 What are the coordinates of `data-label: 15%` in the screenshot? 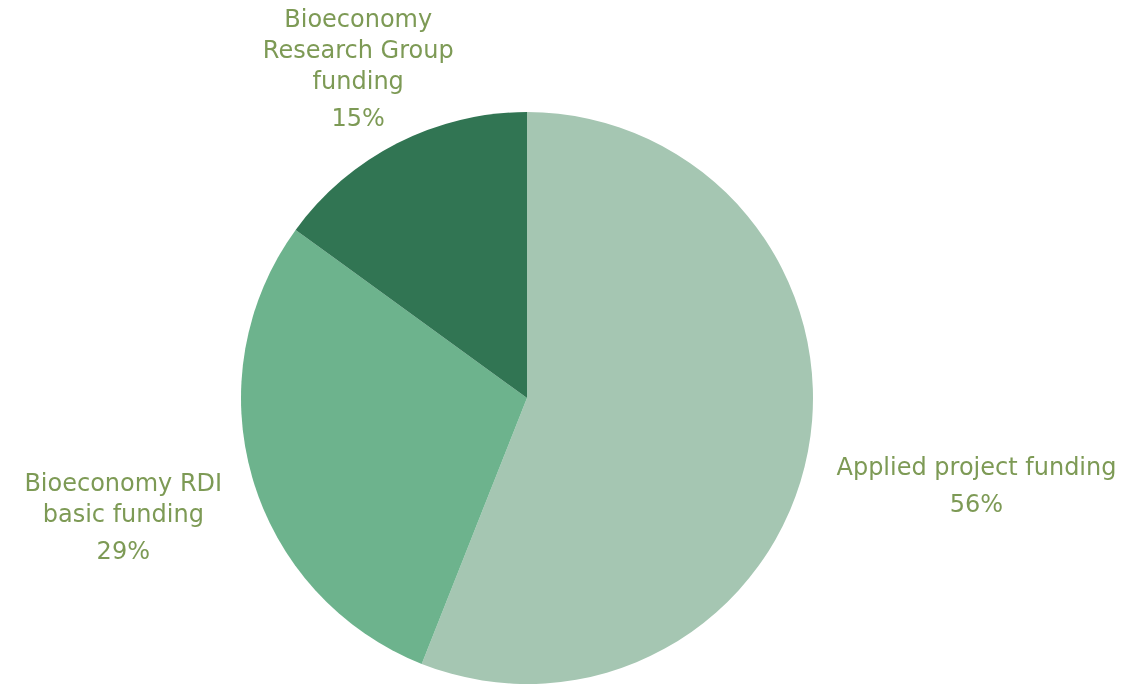 It's located at (358, 118).